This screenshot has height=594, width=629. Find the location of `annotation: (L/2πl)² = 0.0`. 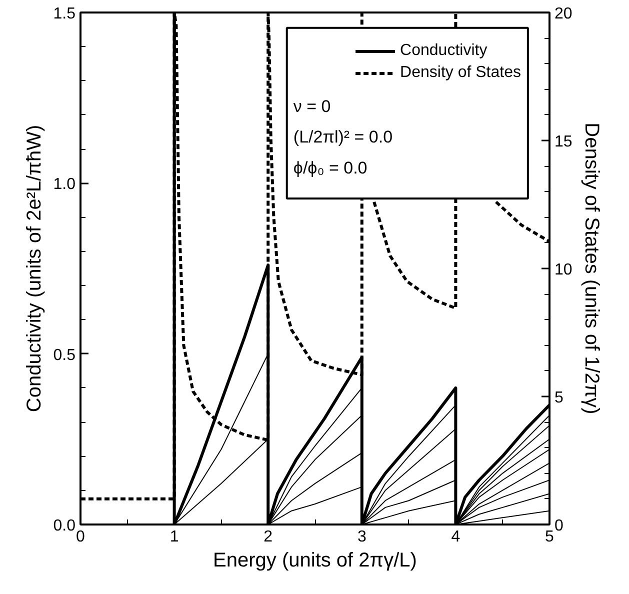

annotation: (L/2πl)² = 0.0 is located at coordinates (343, 137).